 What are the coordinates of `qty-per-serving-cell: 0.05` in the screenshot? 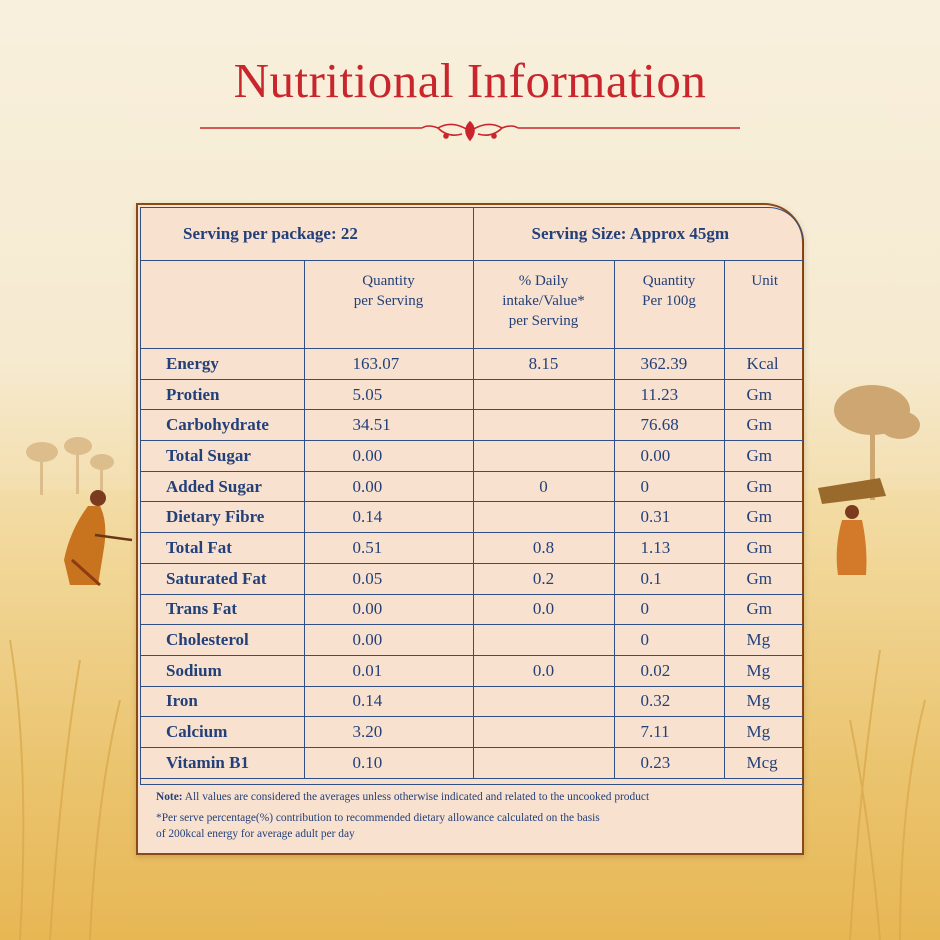 It's located at (388, 578).